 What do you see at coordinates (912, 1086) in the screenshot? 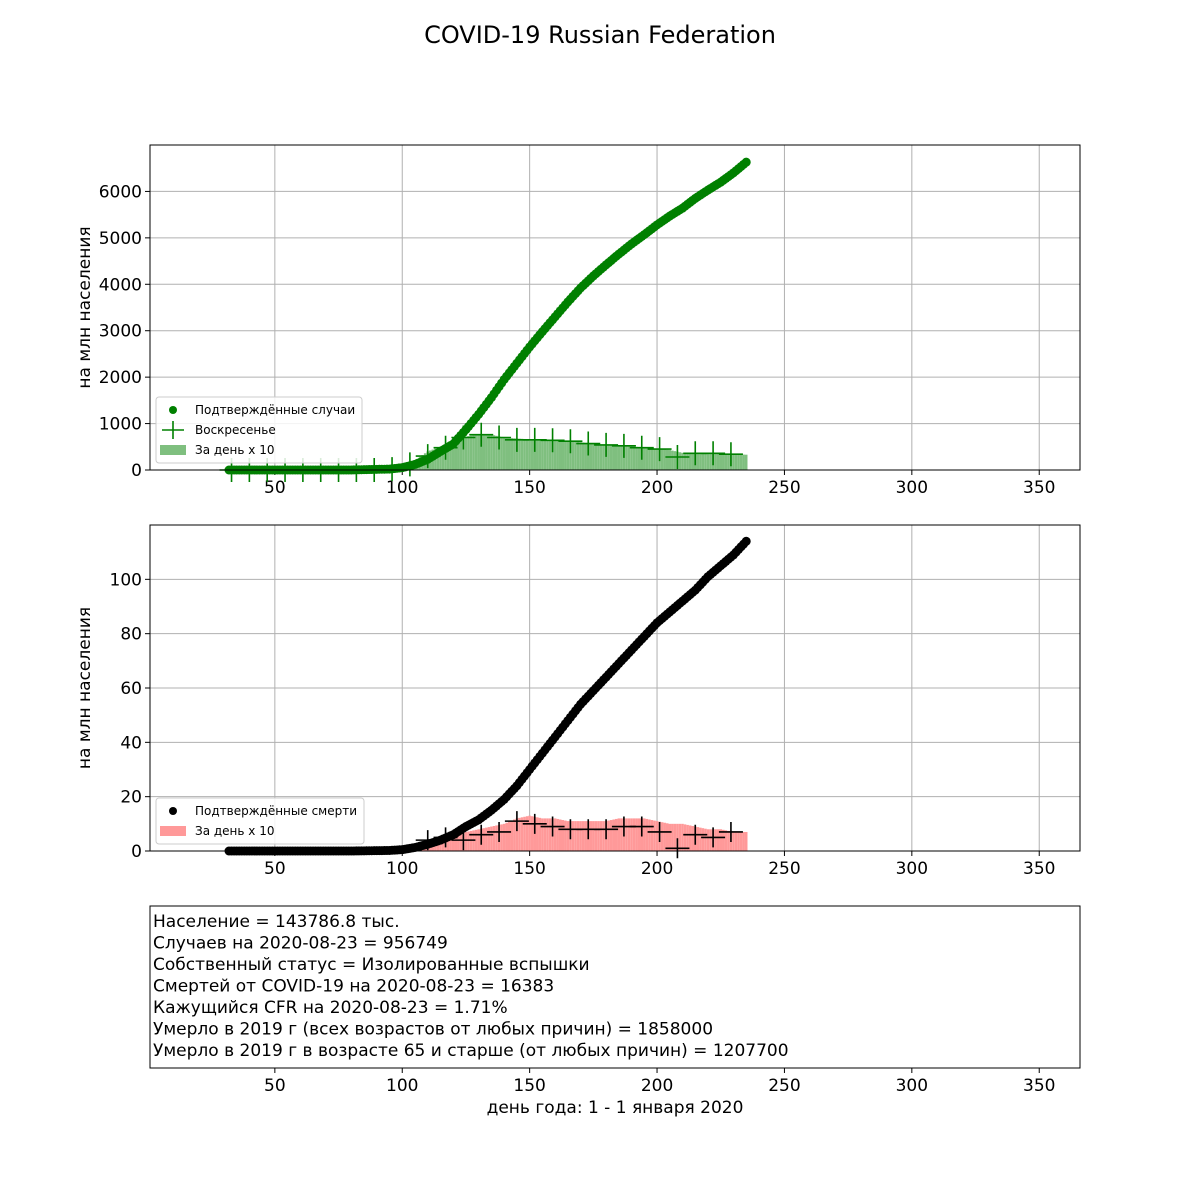
I see `x-tick-label: 300` at bounding box center [912, 1086].